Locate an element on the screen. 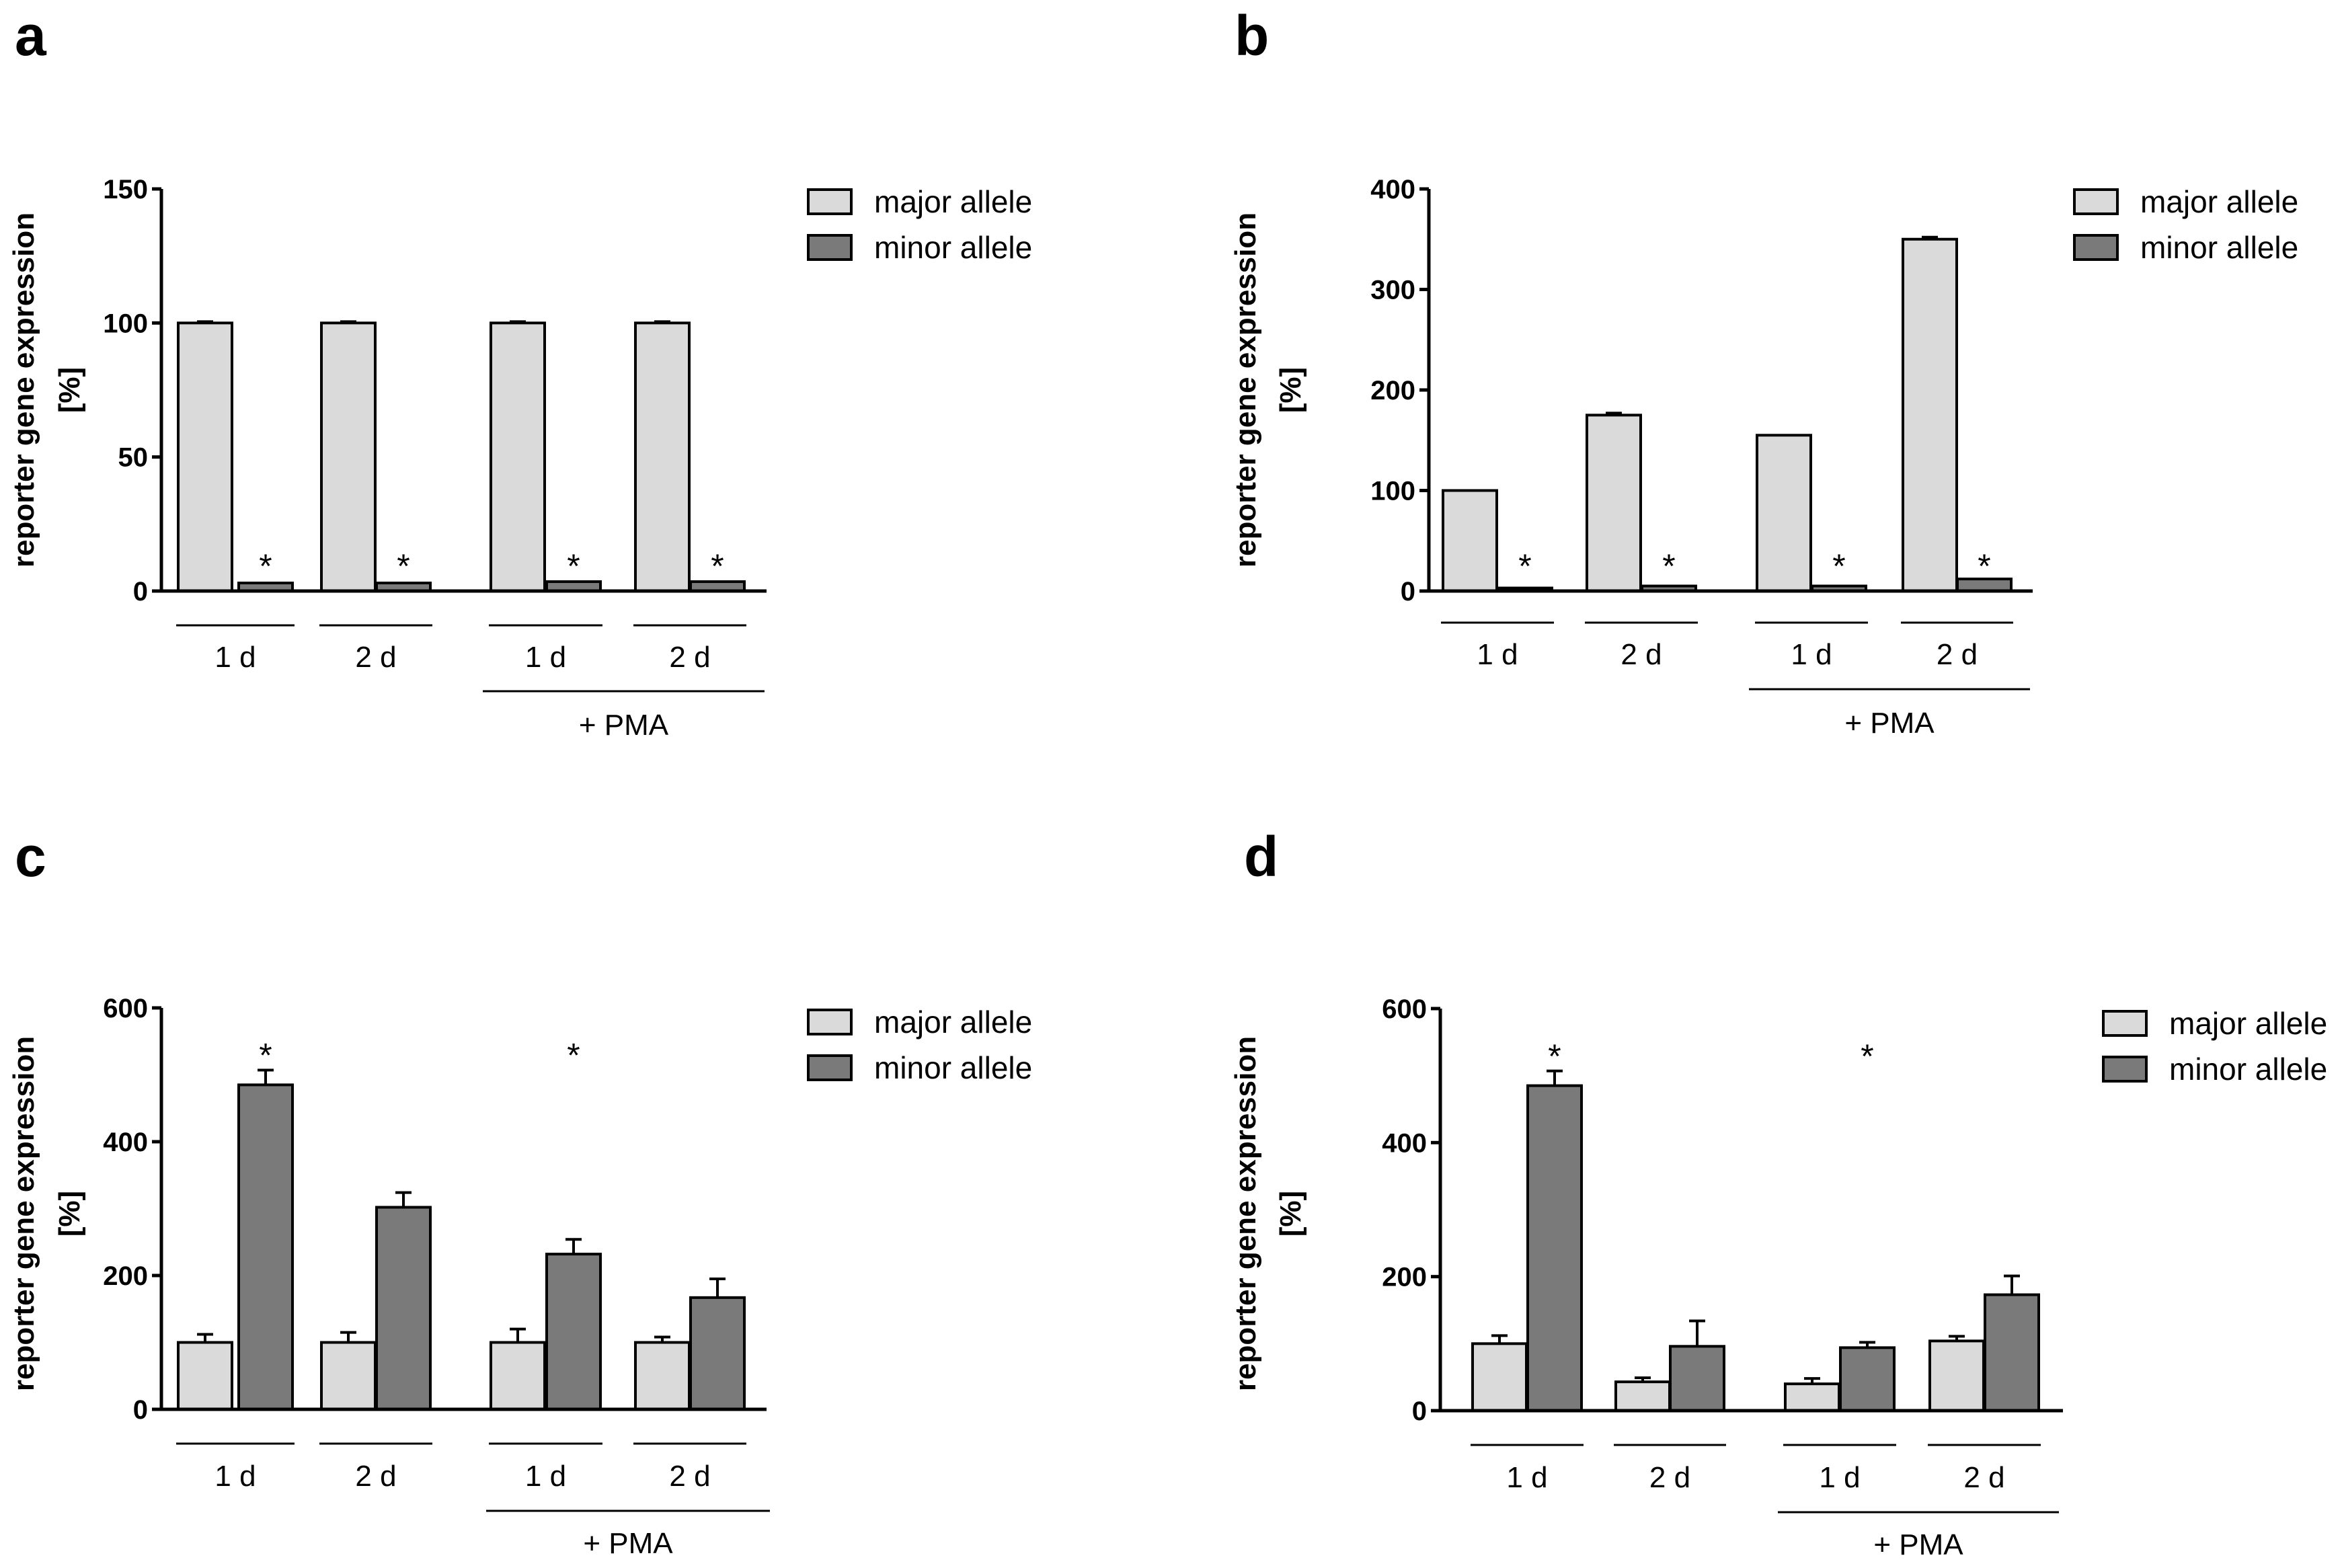 The image size is (2342, 1568). y-tick-label: 50 is located at coordinates (133, 458).